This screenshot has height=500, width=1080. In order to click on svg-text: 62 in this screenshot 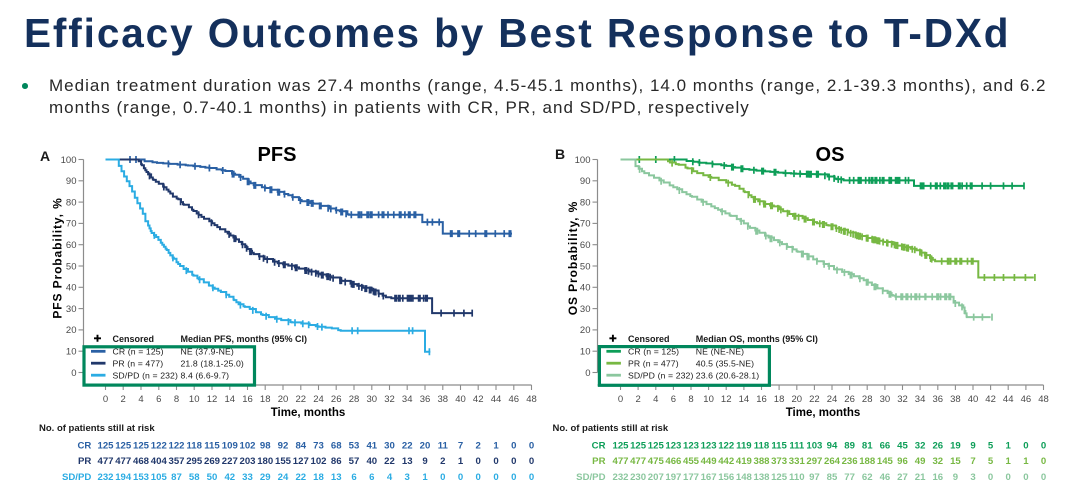, I will do `click(867, 477)`.